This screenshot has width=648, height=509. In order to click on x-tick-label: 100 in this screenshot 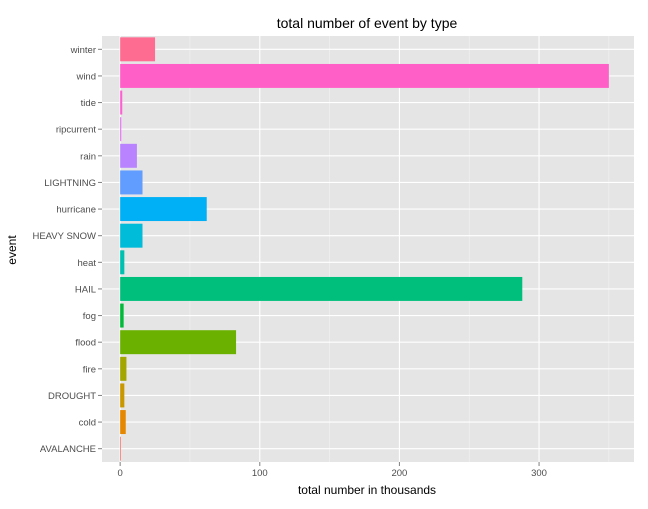, I will do `click(260, 473)`.